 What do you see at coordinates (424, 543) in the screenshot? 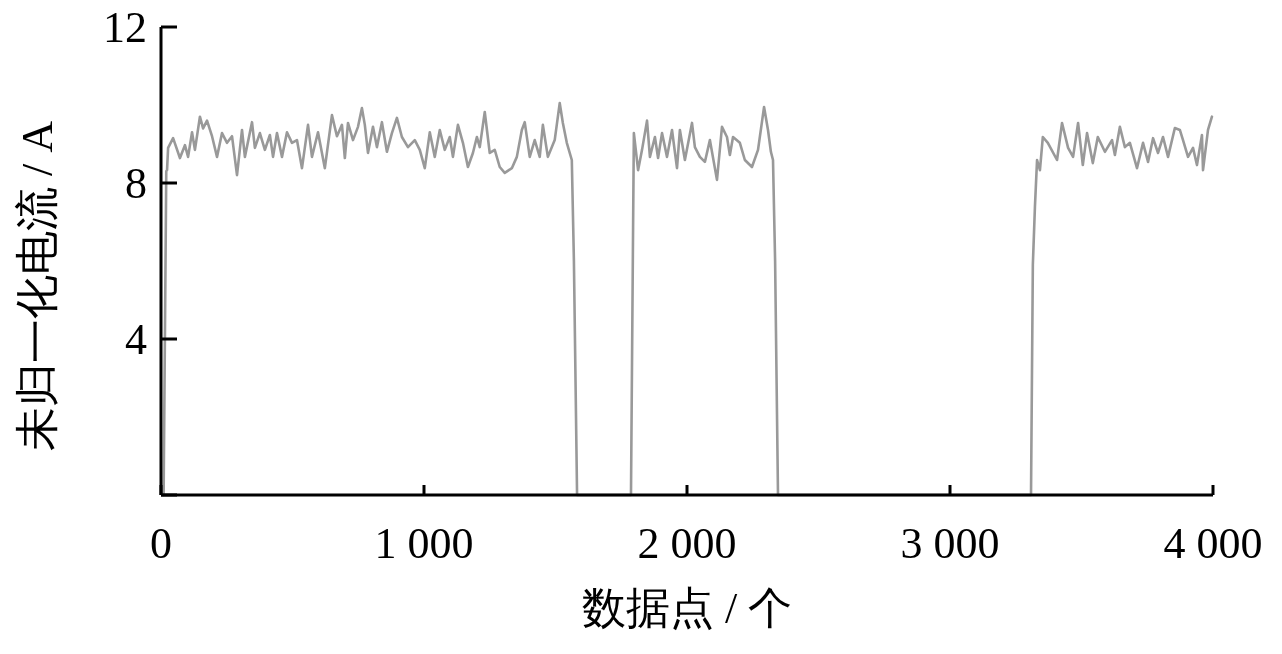
I see `x-tick-label: 1 000` at bounding box center [424, 543].